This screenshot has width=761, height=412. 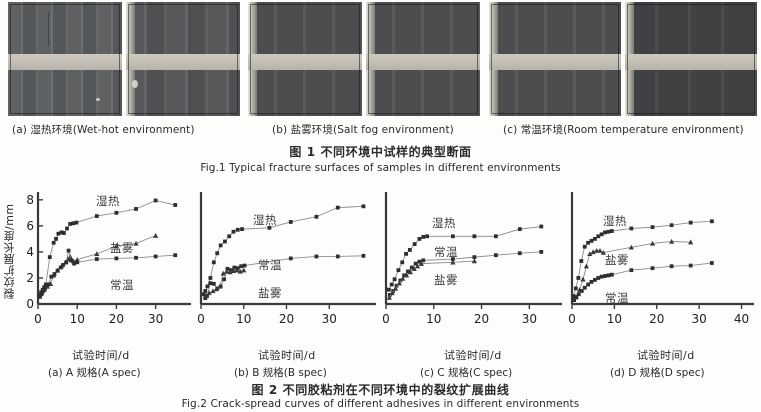 What do you see at coordinates (270, 265) in the screenshot?
I see `legend-room-temp-b: 常温` at bounding box center [270, 265].